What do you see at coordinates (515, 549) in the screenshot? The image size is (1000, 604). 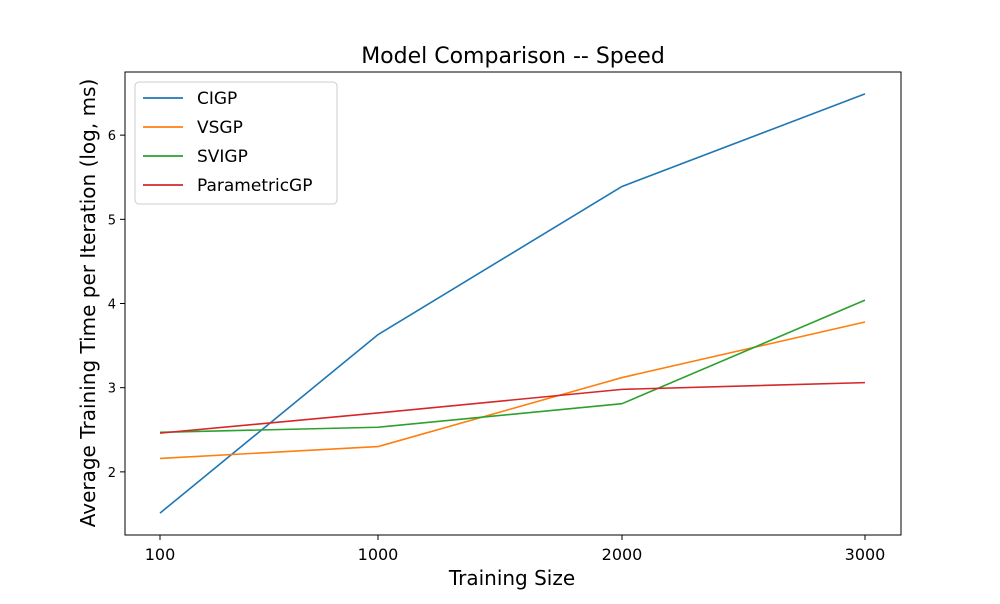 I see `x-axis-ticks: 100 1000 2000 3000` at bounding box center [515, 549].